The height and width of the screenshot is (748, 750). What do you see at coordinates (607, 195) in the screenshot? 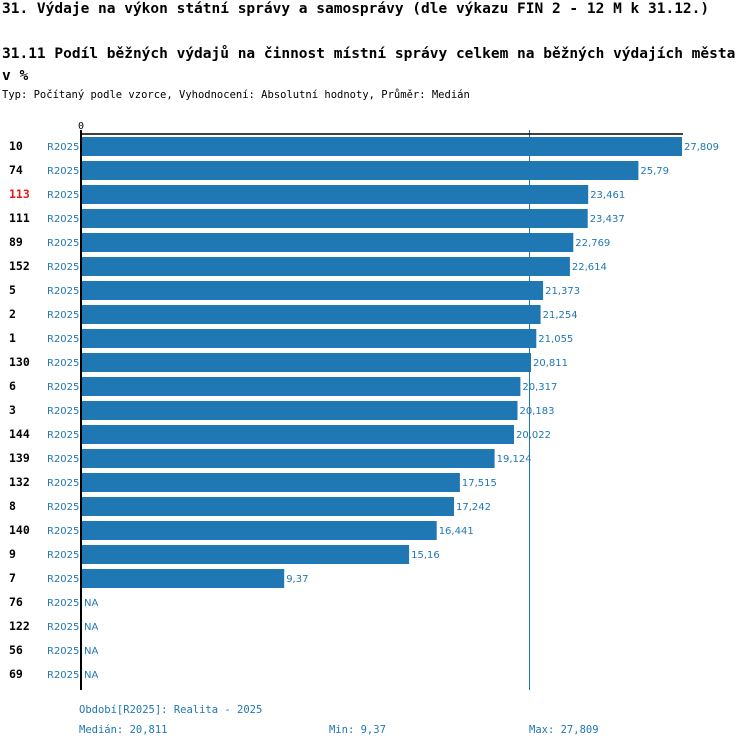
I see `data-label: 23,461` at bounding box center [607, 195].